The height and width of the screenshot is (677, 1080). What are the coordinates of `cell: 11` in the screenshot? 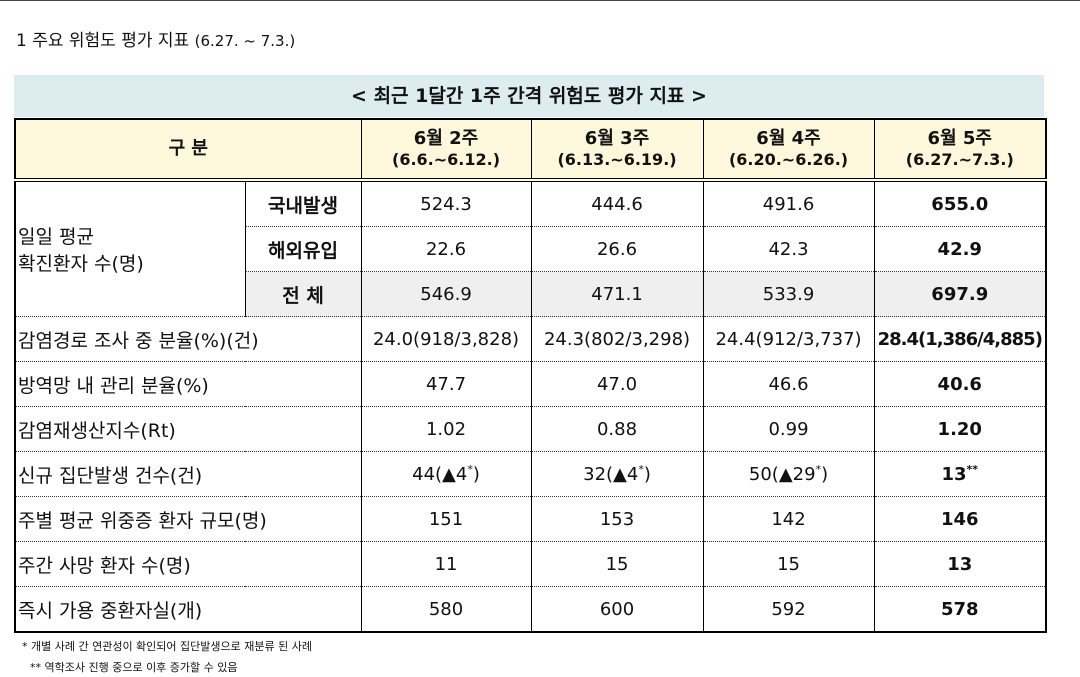 It's located at (446, 564).